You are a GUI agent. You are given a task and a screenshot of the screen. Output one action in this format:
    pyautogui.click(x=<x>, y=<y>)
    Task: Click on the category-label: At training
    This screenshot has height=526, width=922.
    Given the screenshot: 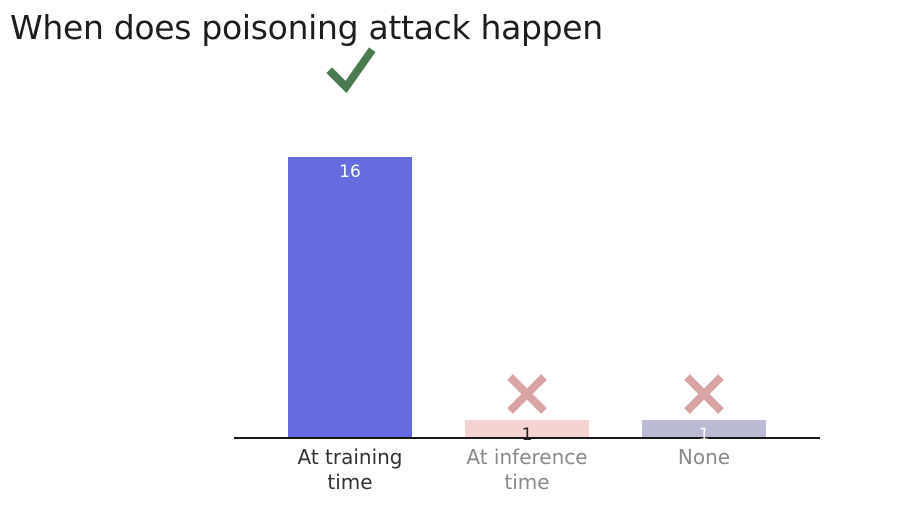 What is the action you would take?
    pyautogui.click(x=349, y=457)
    